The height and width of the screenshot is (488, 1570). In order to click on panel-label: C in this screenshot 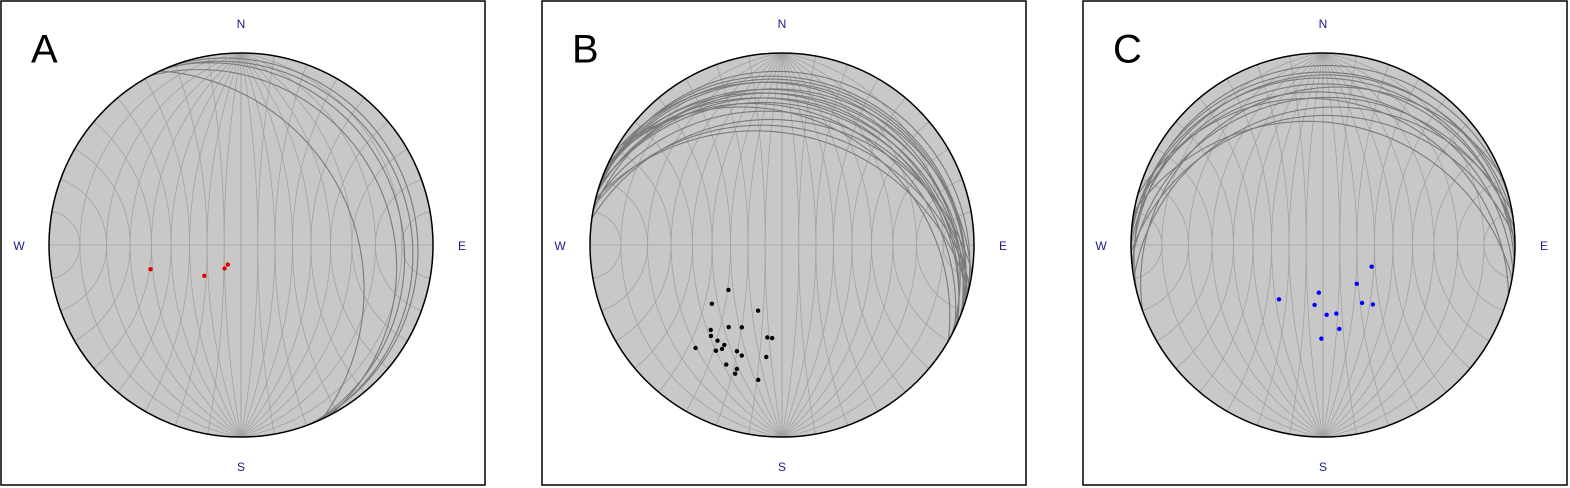, I will do `click(1127, 50)`.